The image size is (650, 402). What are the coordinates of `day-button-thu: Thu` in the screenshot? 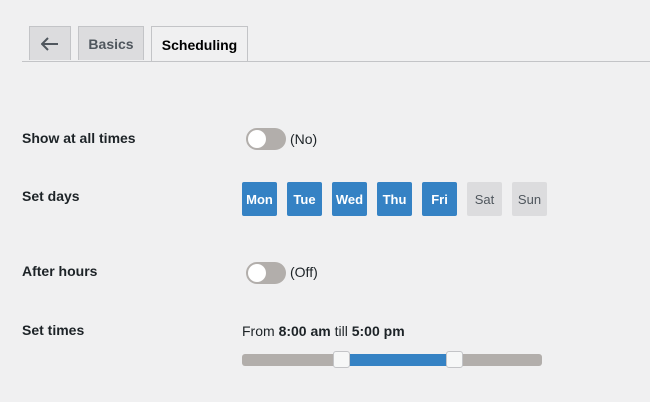 It's located at (394, 199).